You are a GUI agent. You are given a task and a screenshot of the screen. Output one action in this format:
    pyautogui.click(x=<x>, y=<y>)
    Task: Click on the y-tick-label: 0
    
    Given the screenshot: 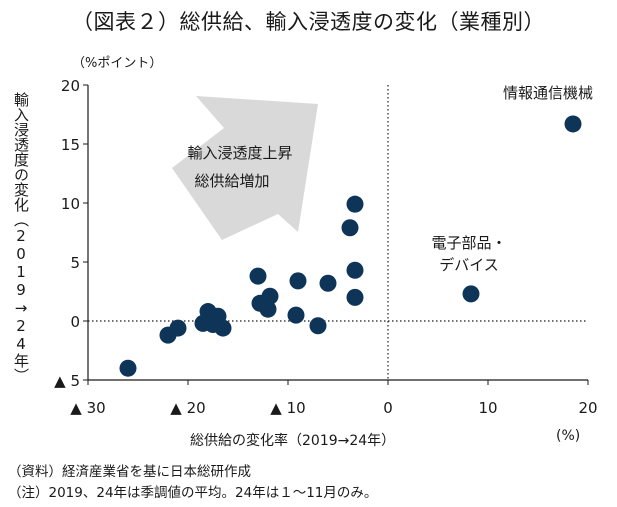 What is the action you would take?
    pyautogui.click(x=75, y=322)
    